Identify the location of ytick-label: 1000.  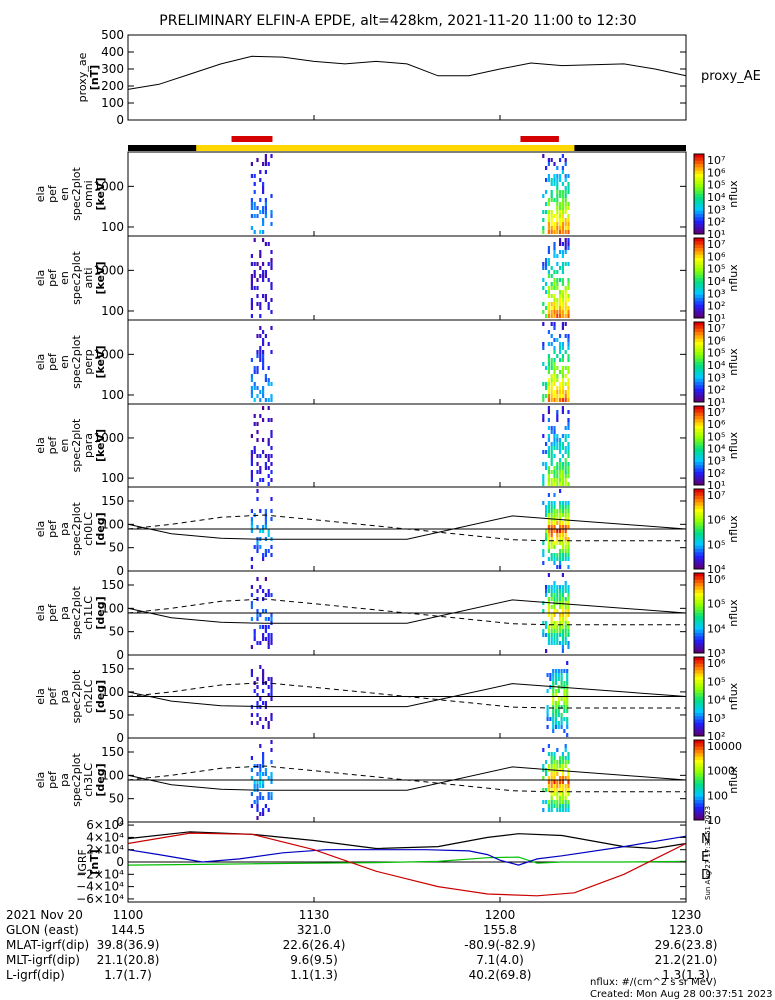
(108, 186).